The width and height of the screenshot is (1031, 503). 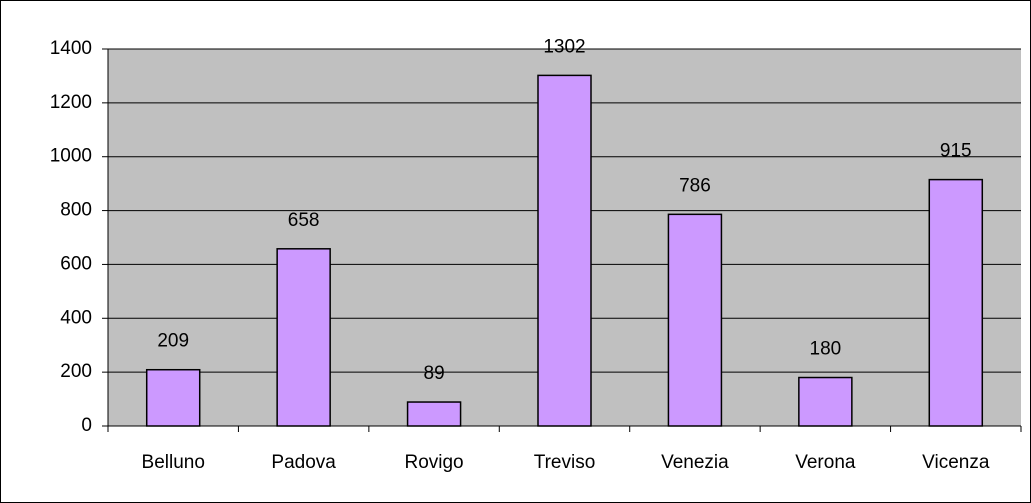 What do you see at coordinates (76, 263) in the screenshot?
I see `y-tick-label: 600` at bounding box center [76, 263].